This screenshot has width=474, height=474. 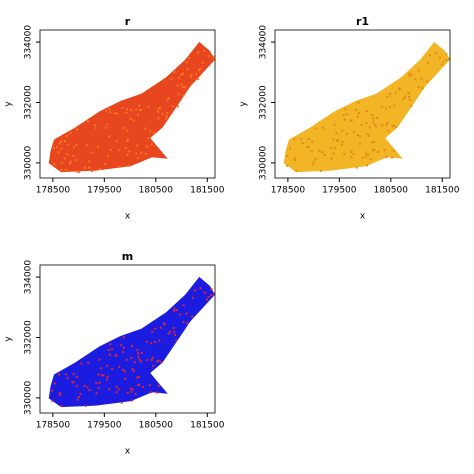 I want to click on x-tick-label: 180500, so click(x=391, y=191).